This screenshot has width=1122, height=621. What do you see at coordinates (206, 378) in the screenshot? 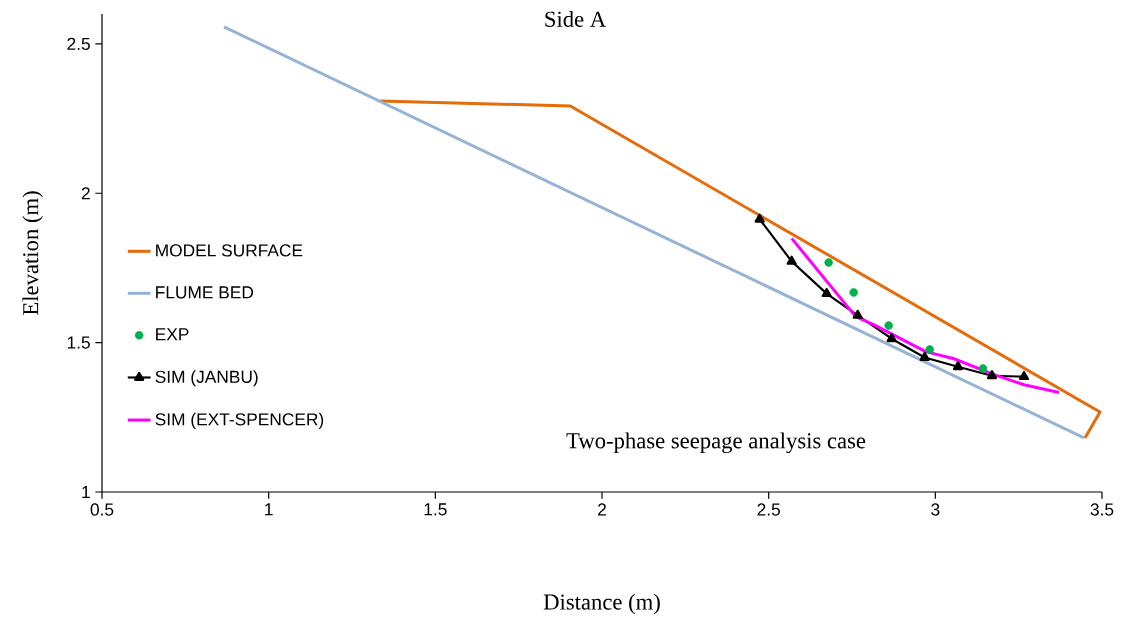
I see `legend-label: SIM (JANBU)` at bounding box center [206, 378].